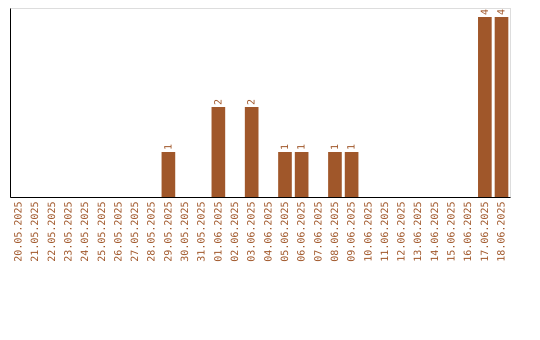 This screenshot has width=540, height=340. What do you see at coordinates (68, 232) in the screenshot?
I see `x-tick-label: 23.05.2025` at bounding box center [68, 232].